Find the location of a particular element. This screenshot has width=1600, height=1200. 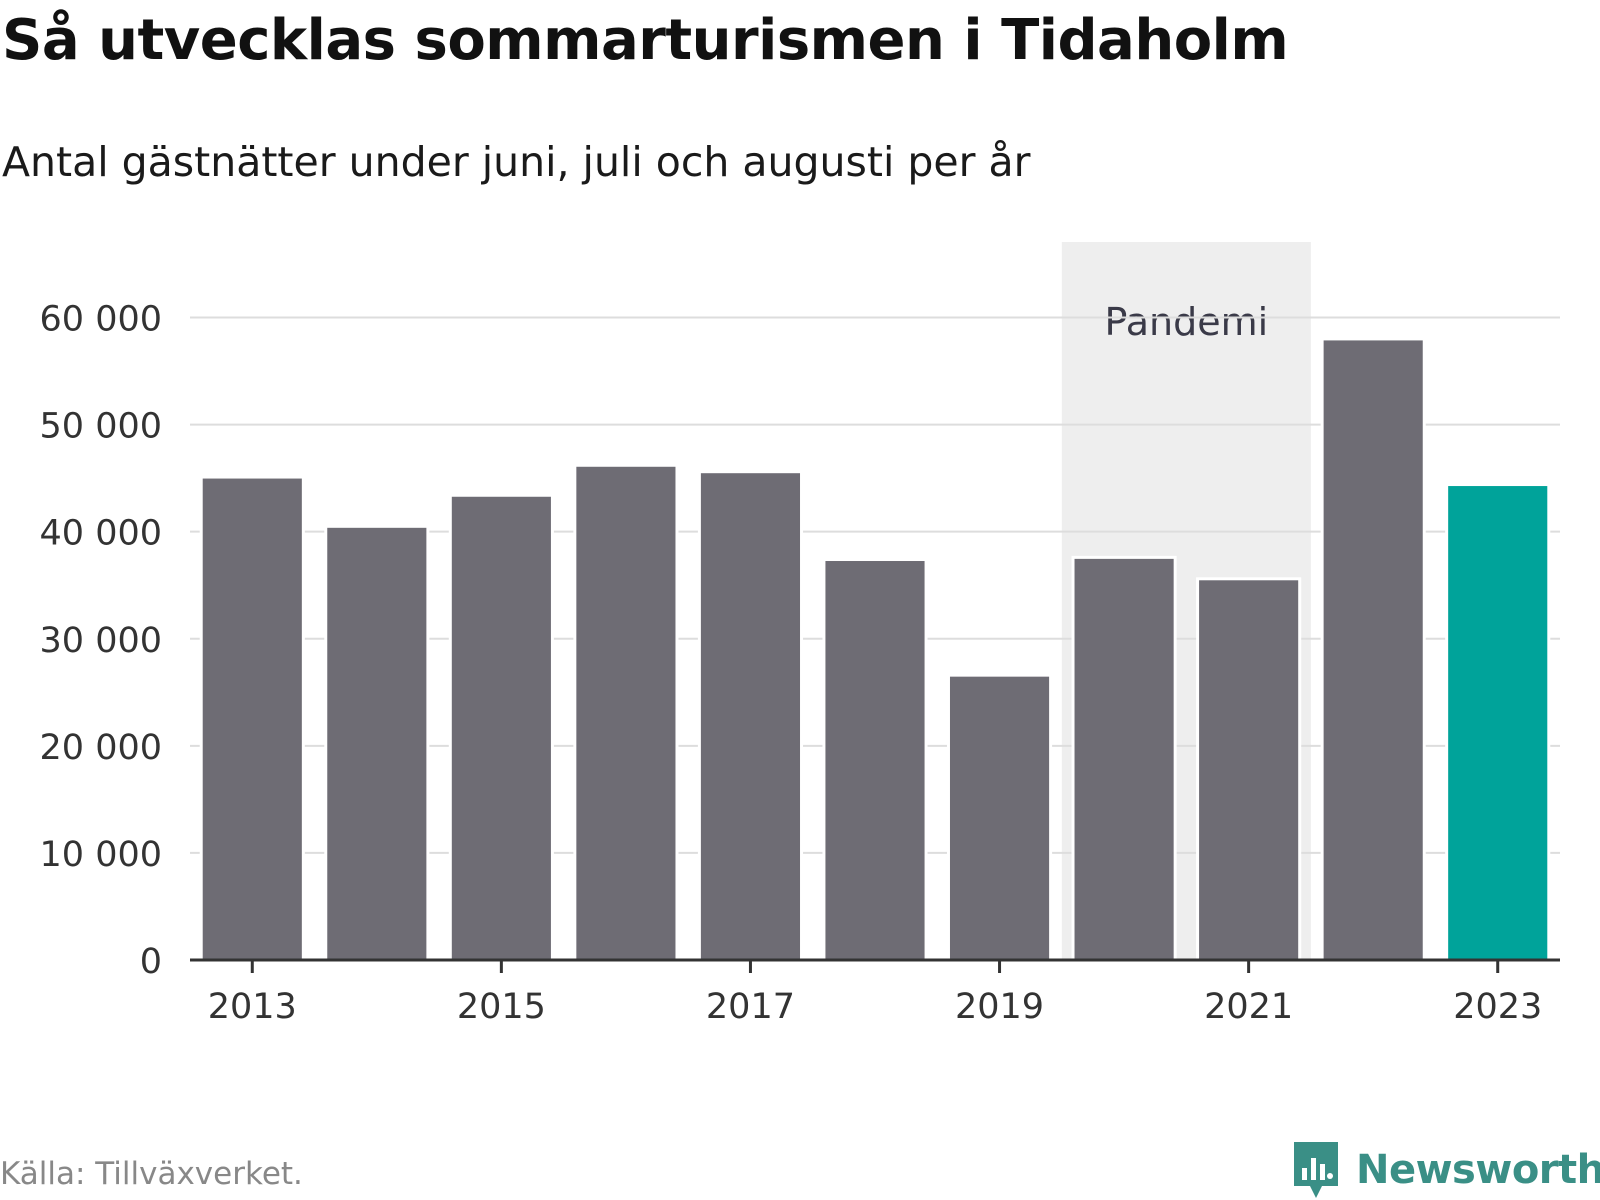

bar-2018 is located at coordinates (875, 760).